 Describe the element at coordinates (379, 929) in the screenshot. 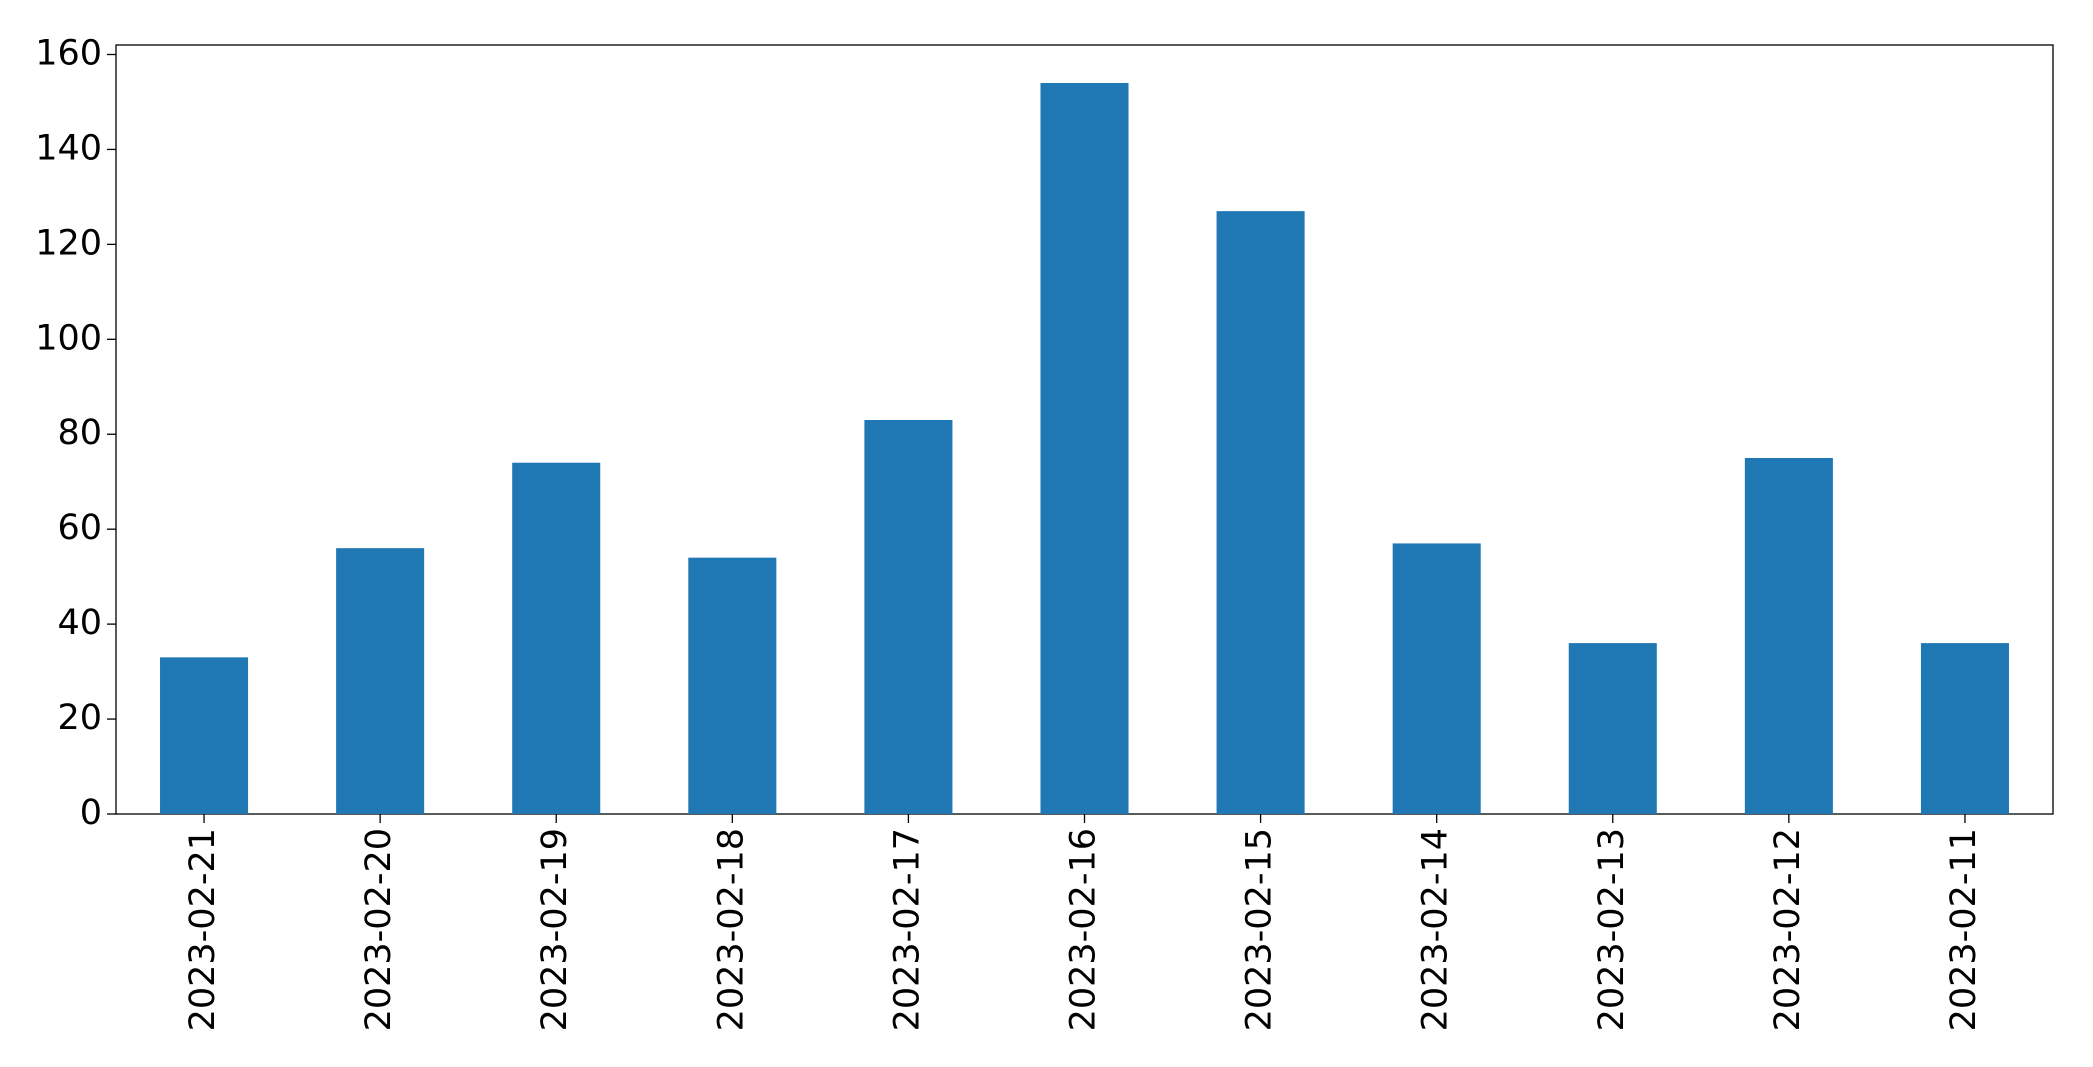

I see `x-tick-label: 2023-02-20` at that location.